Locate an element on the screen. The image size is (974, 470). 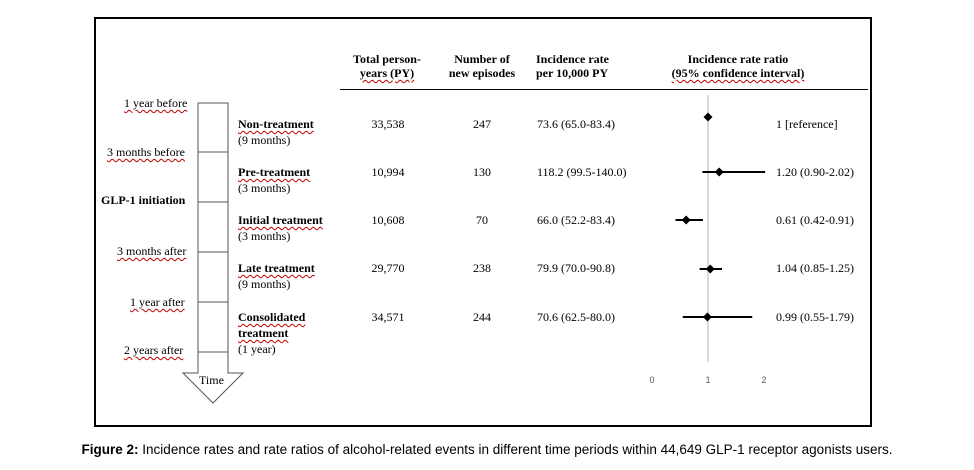
ratio-text-consolidated-treatment: 0.99 (0.55-1.79) is located at coordinates (815, 317).